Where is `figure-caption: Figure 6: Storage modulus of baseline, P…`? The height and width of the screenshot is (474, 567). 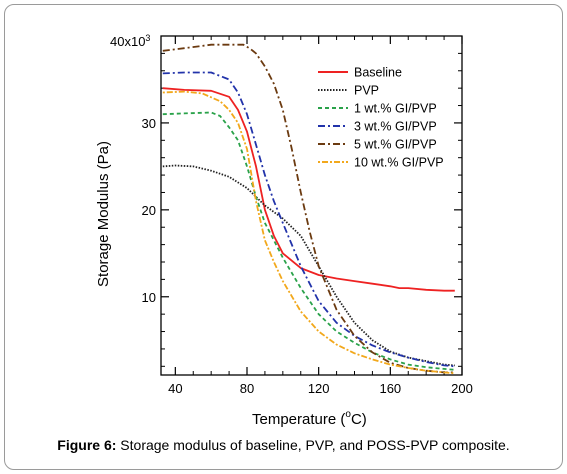
figure-caption: Figure 6: Storage modulus of baseline, P… is located at coordinates (283, 445).